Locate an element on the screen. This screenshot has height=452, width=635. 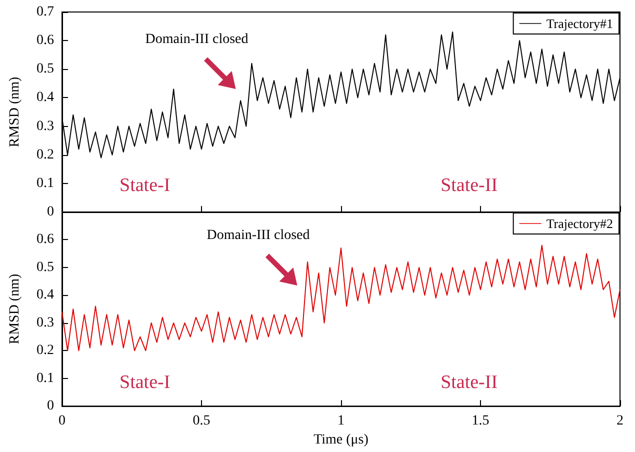
x-tick-label: 1 is located at coordinates (341, 421).